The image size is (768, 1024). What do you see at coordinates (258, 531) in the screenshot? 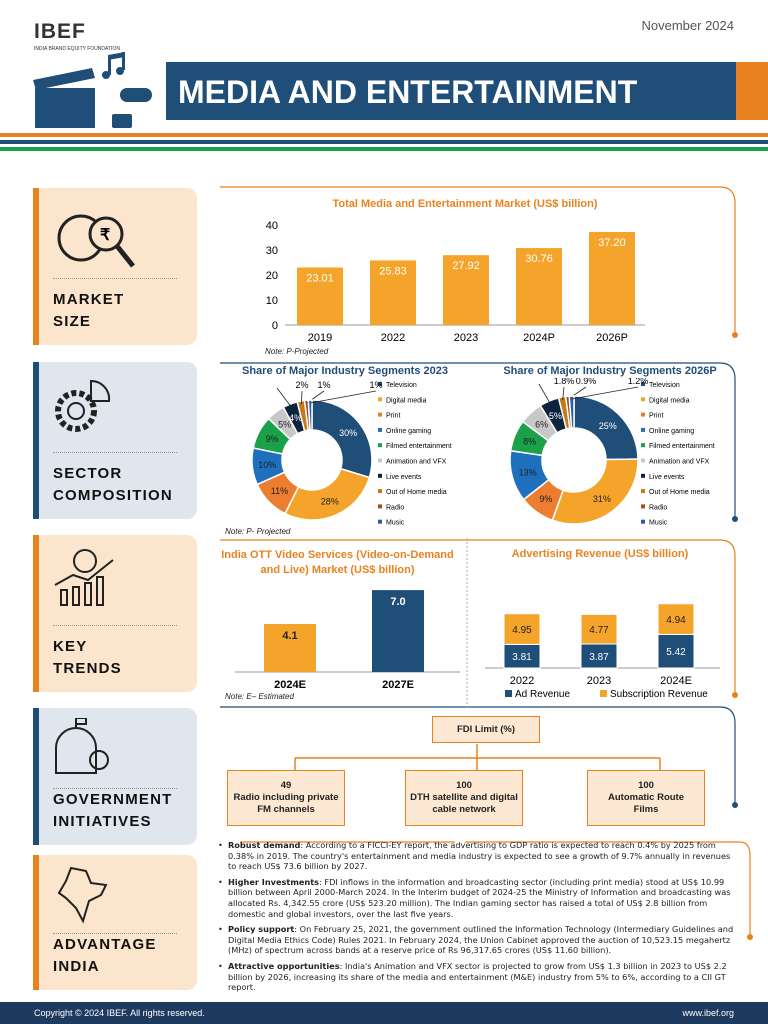
I see `pie-note: Note: P- Projected` at bounding box center [258, 531].